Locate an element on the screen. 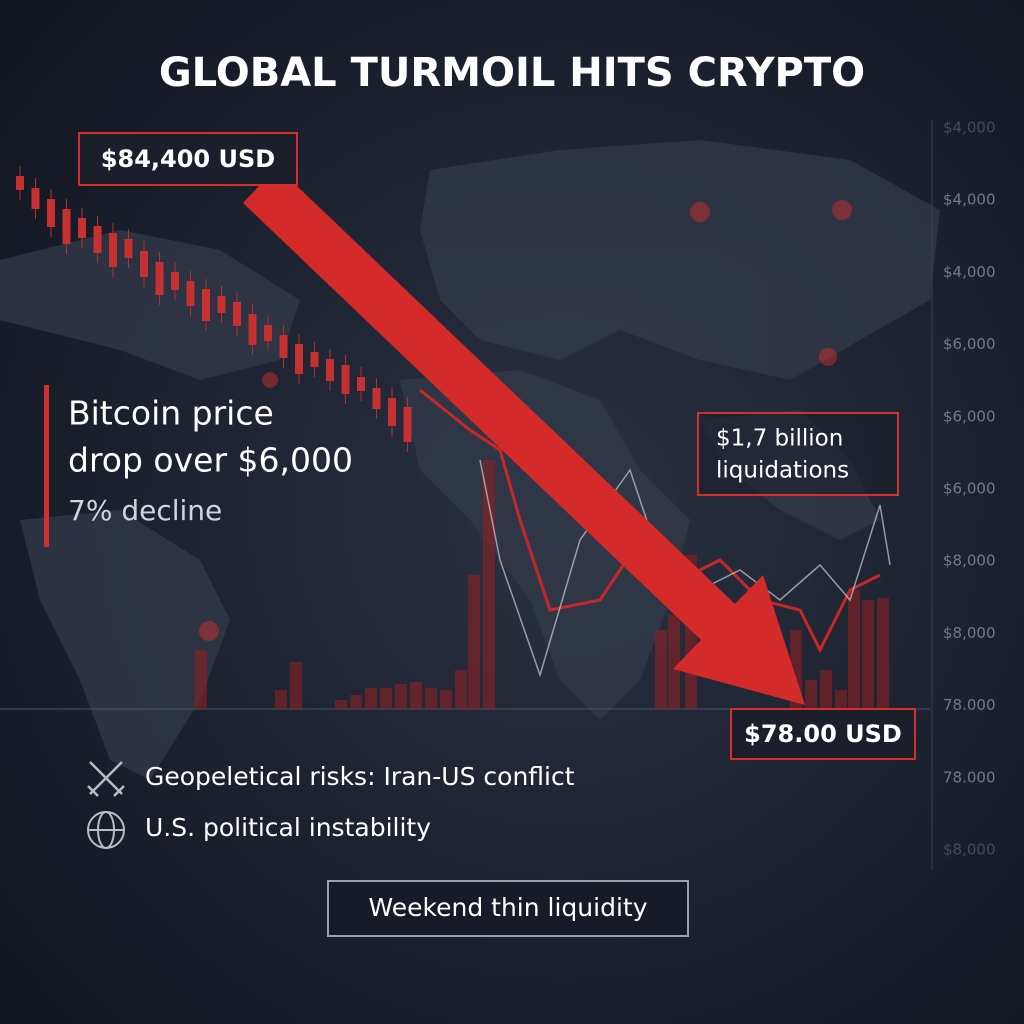 The image size is (1024, 1024). footer: Weekend thin liquidity is located at coordinates (508, 907).